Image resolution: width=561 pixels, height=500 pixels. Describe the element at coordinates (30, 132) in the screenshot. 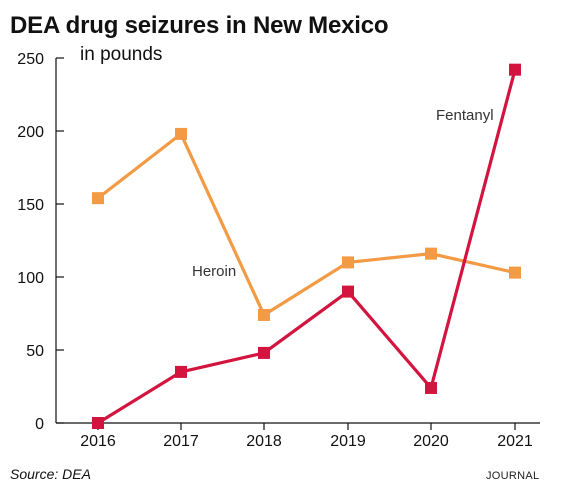

I see `y-tick-label: 200` at that location.